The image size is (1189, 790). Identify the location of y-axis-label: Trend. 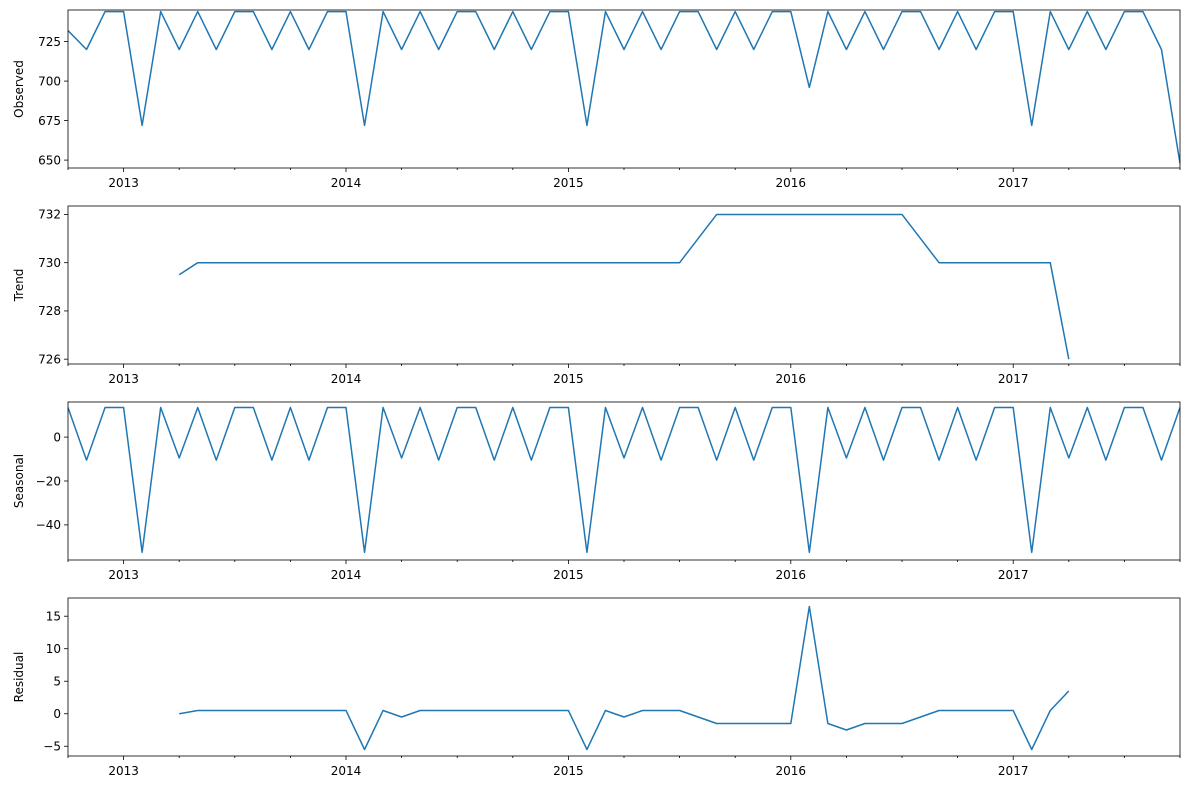
(19, 286).